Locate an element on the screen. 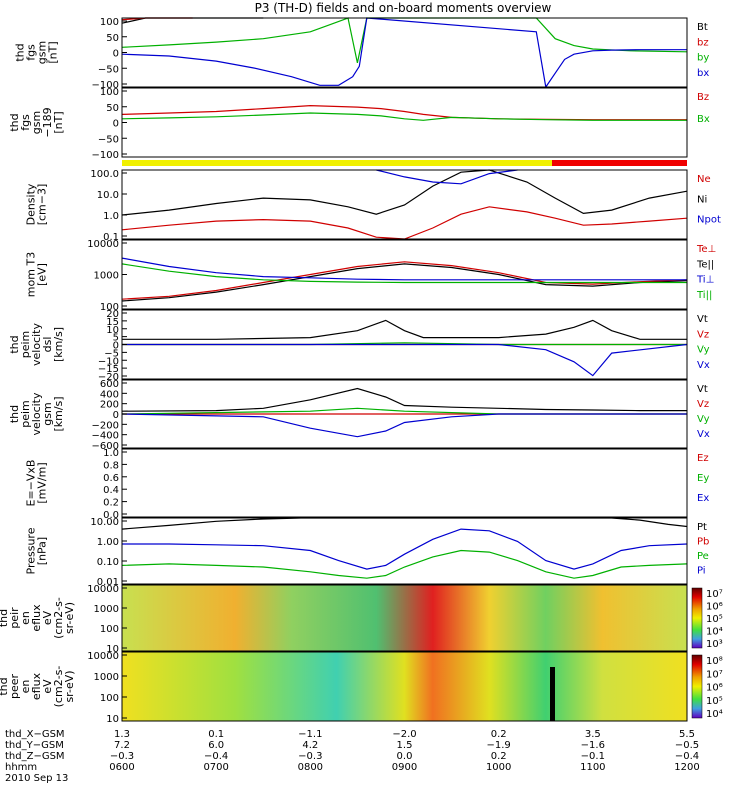 The image size is (750, 800). legend-item: Ni is located at coordinates (702, 199).